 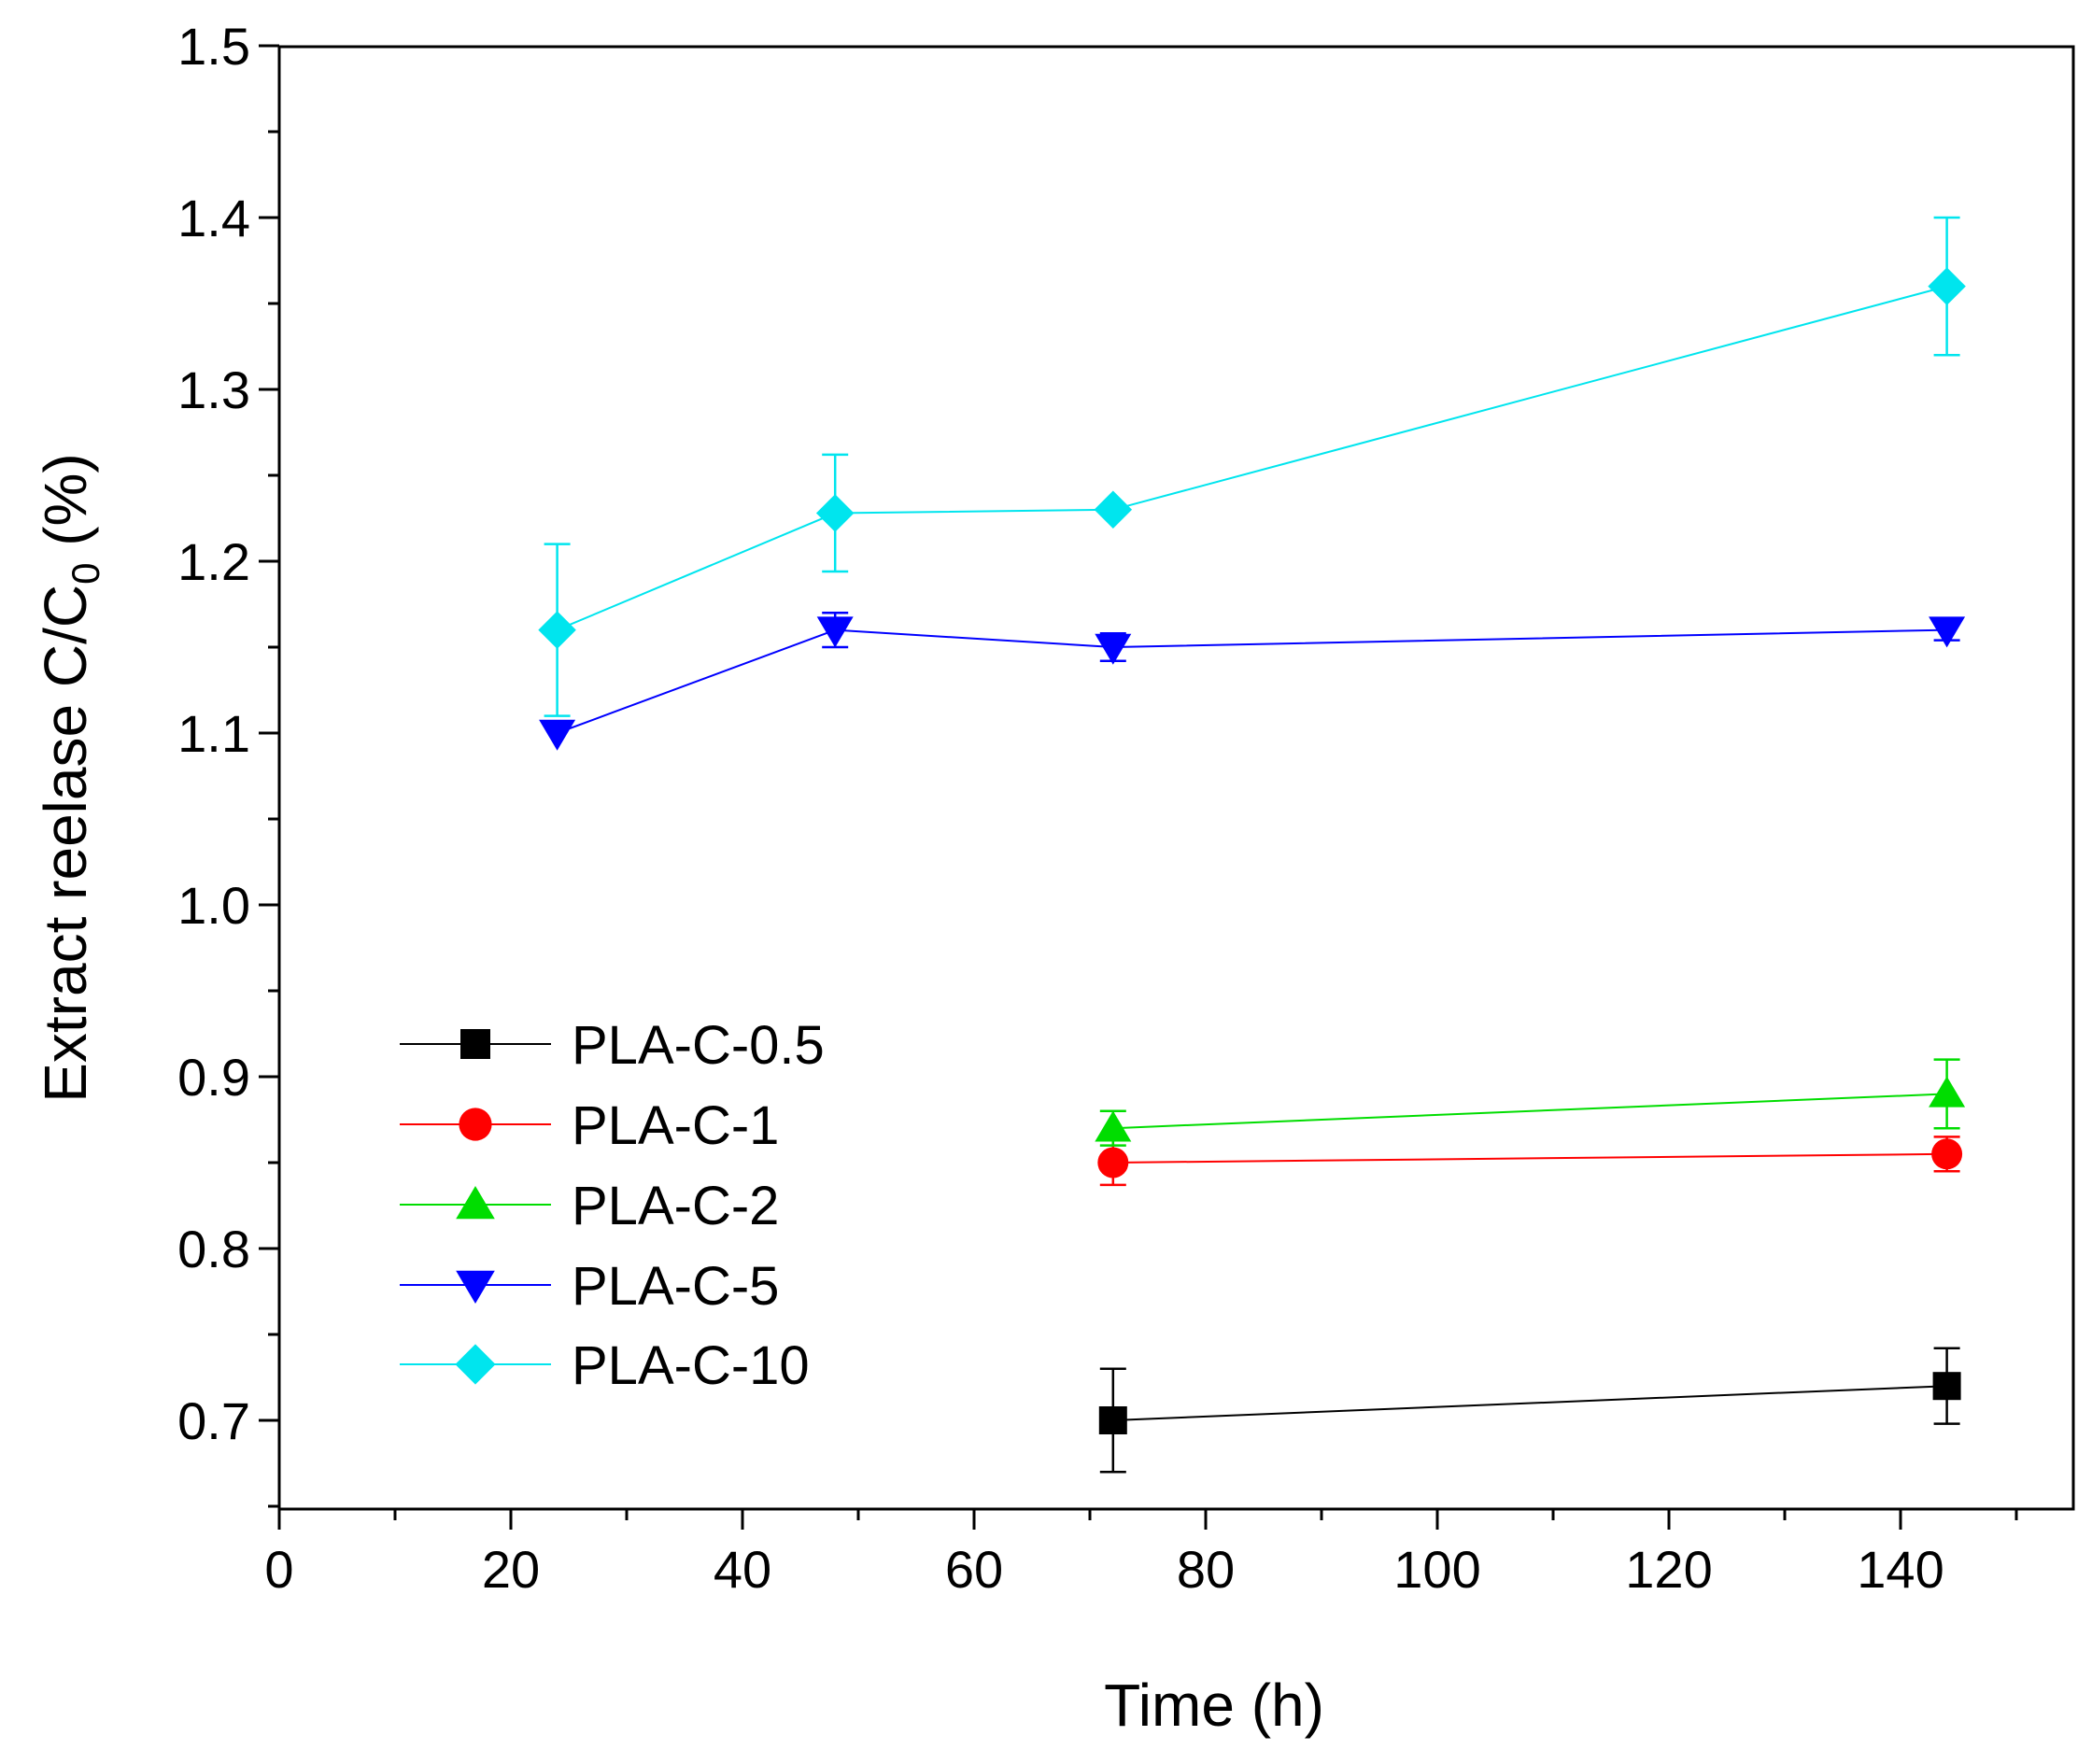 What do you see at coordinates (699, 1046) in the screenshot?
I see `legend-label: PLA-C-0.5` at bounding box center [699, 1046].